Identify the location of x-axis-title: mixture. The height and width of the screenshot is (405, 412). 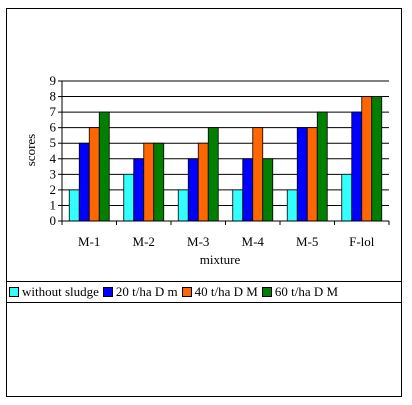
(220, 259).